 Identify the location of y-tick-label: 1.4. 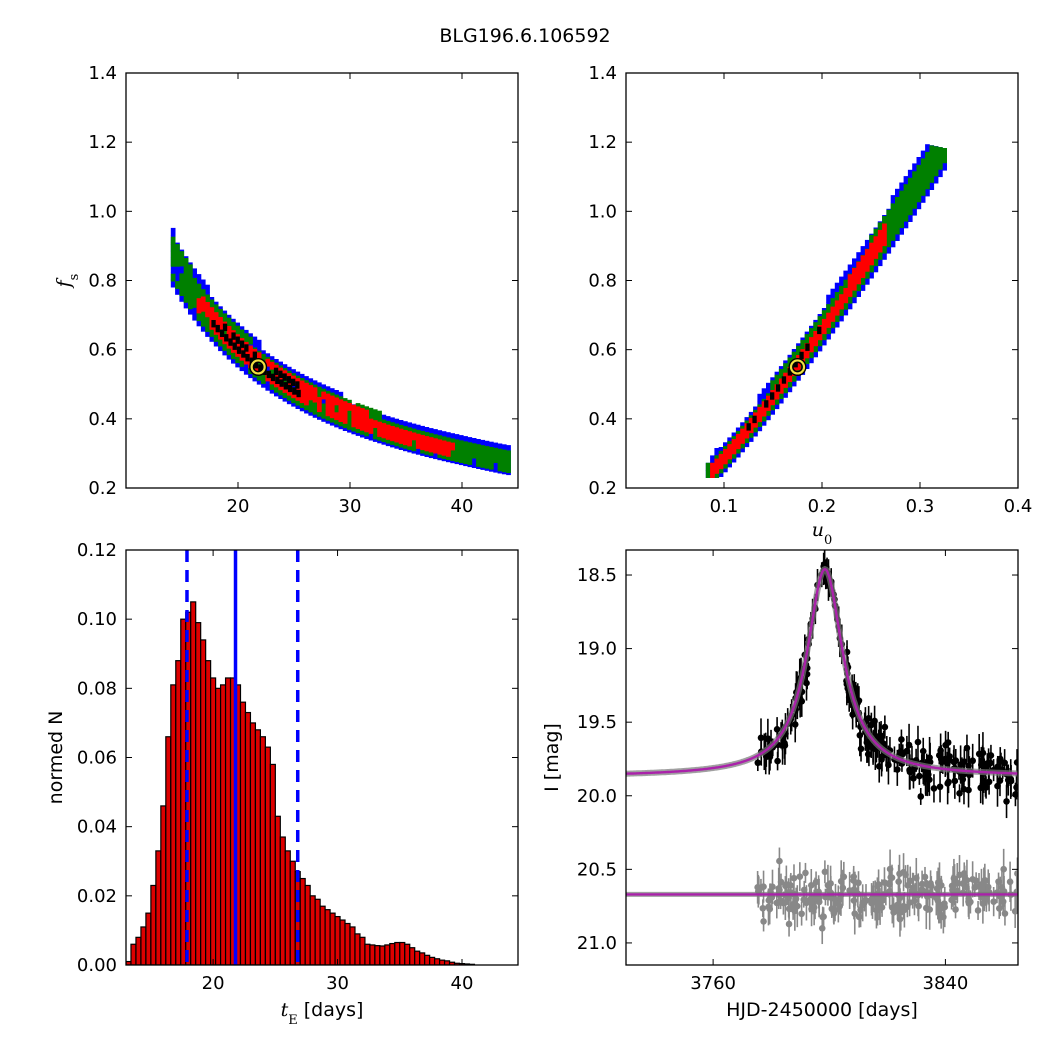
(602, 73).